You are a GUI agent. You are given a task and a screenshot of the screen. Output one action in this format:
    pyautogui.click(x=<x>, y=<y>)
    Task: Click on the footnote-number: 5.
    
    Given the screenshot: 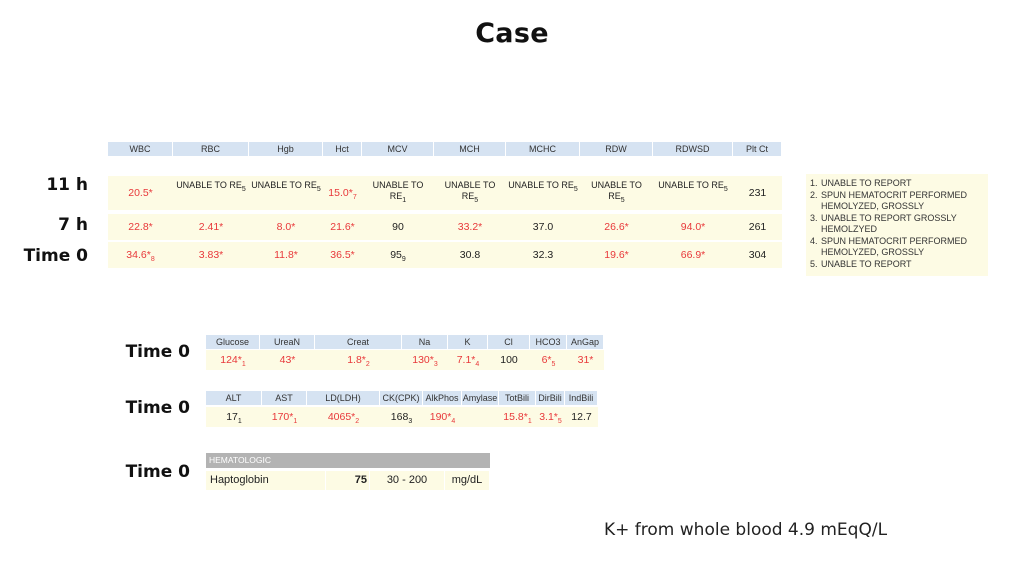 What is the action you would take?
    pyautogui.click(x=814, y=263)
    